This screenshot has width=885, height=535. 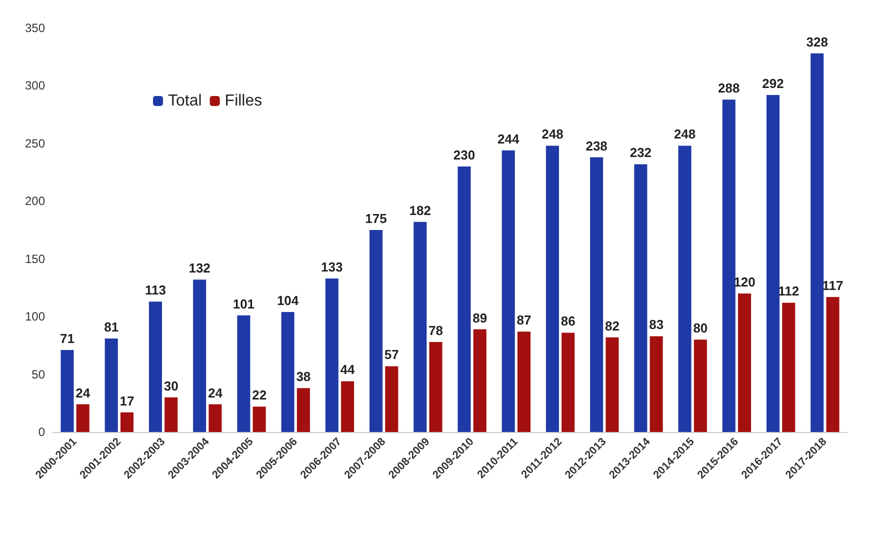 I want to click on data-label: 113, so click(x=155, y=290).